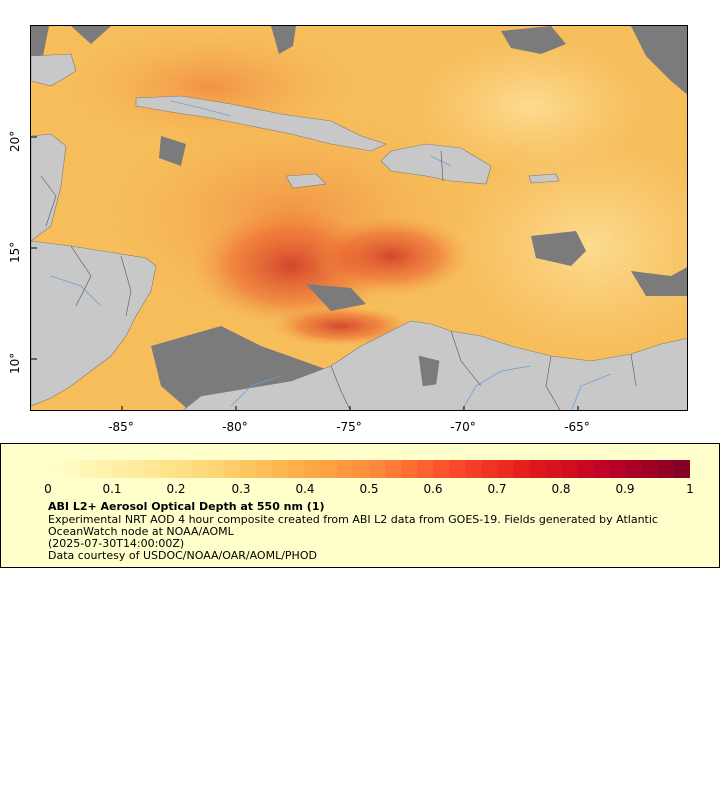  What do you see at coordinates (625, 489) in the screenshot?
I see `colorbar-tick-label: 0.9` at bounding box center [625, 489].